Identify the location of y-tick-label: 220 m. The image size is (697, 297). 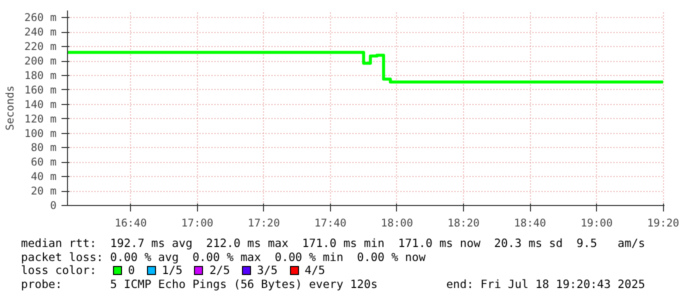
(40, 47).